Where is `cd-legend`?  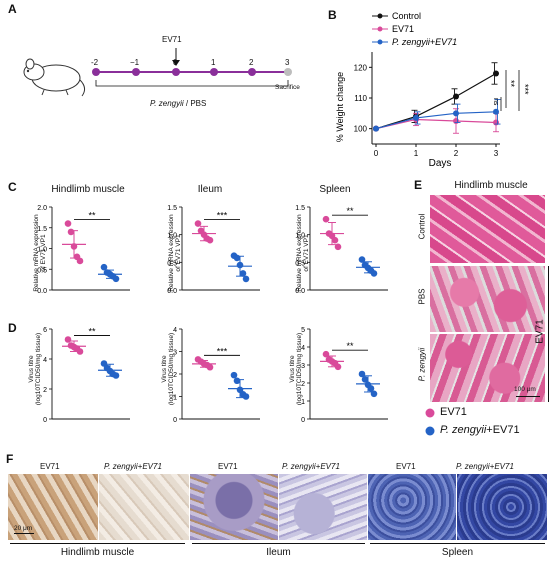 cd-legend is located at coordinates (430, 422).